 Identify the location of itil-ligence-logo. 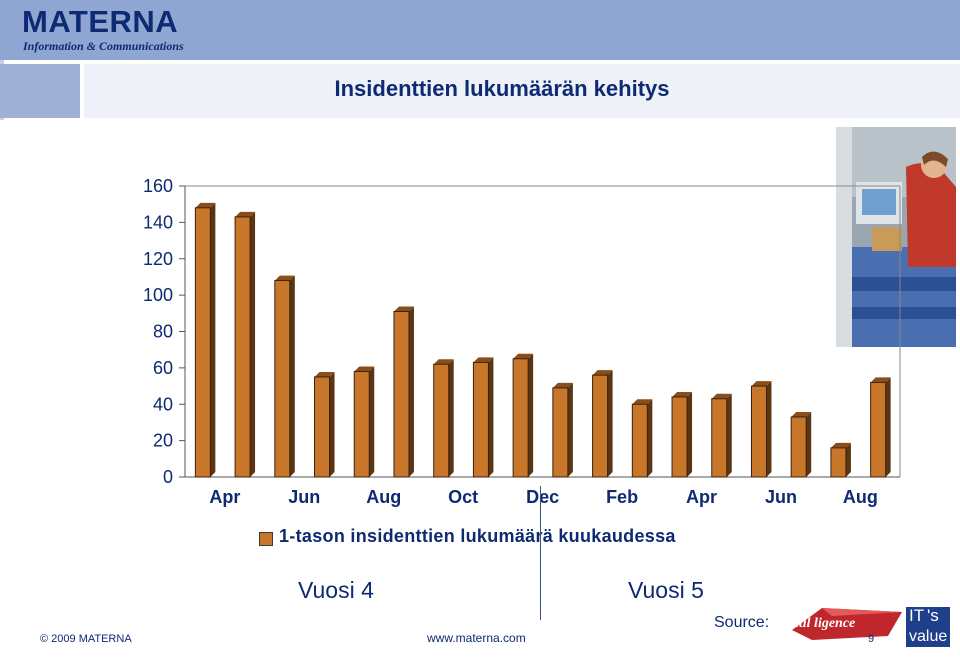
(847, 624).